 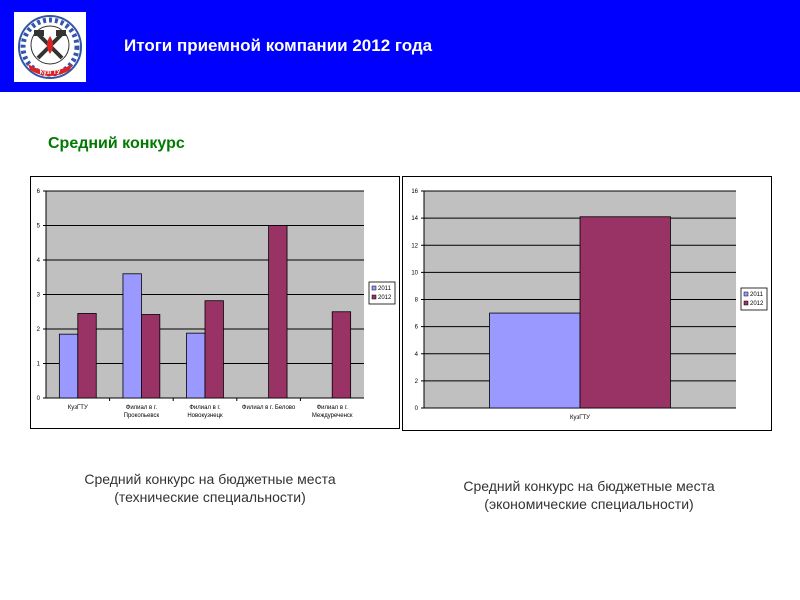 I want to click on page-title: Итоги приемной компании 2012 года, so click(x=278, y=45).